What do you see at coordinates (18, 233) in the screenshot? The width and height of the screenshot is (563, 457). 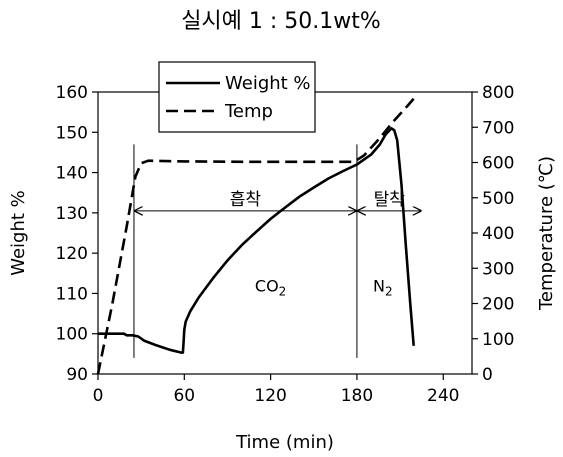 I see `y-axis-title: Weight %` at bounding box center [18, 233].